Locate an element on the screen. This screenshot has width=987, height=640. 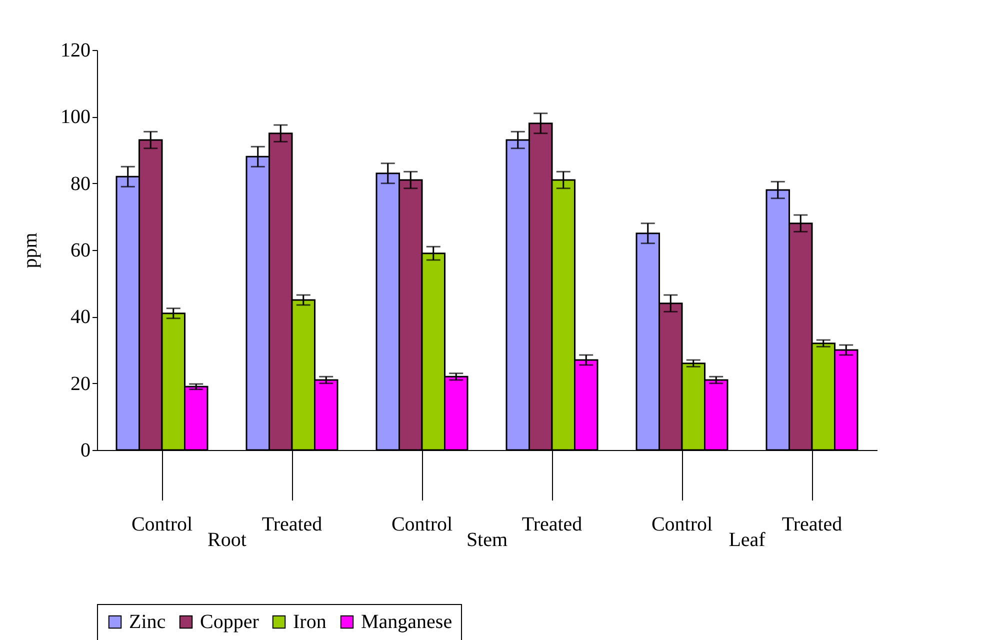
y-tick-label: 100 is located at coordinates (75, 117).